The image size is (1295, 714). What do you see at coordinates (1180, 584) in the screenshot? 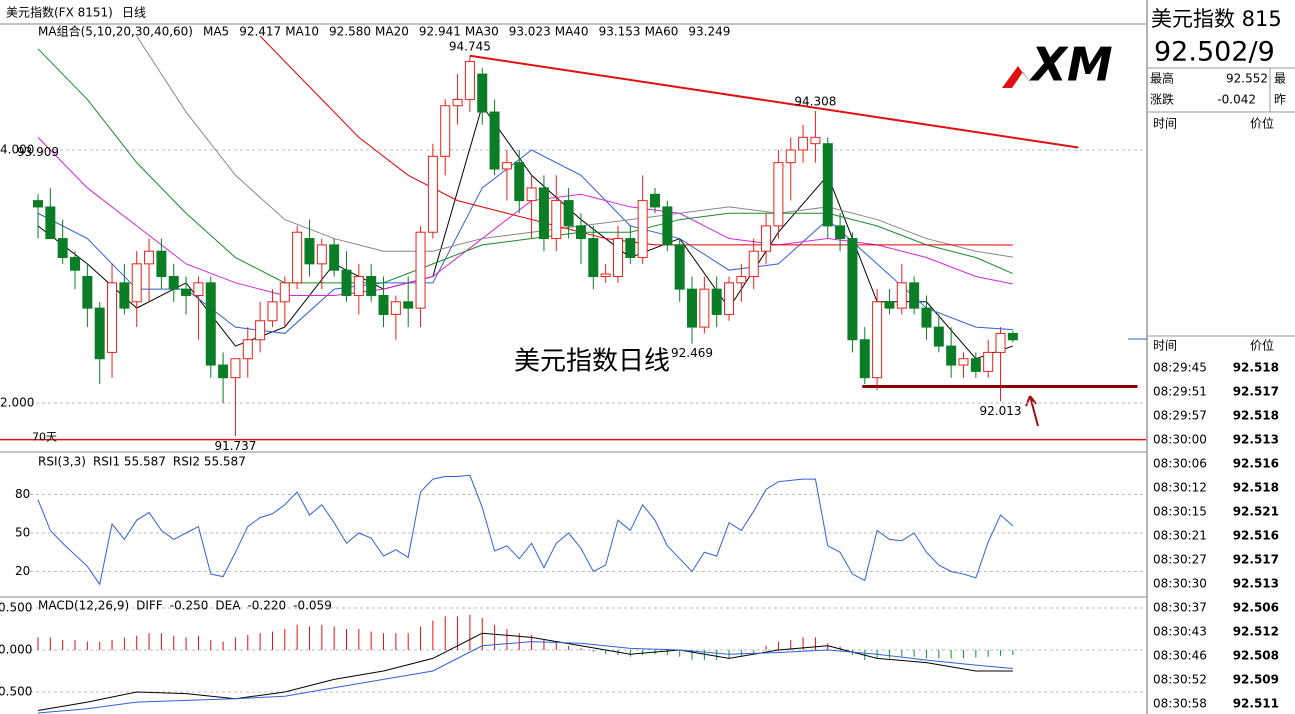
I see `tick-time: 08:30:30` at bounding box center [1180, 584].